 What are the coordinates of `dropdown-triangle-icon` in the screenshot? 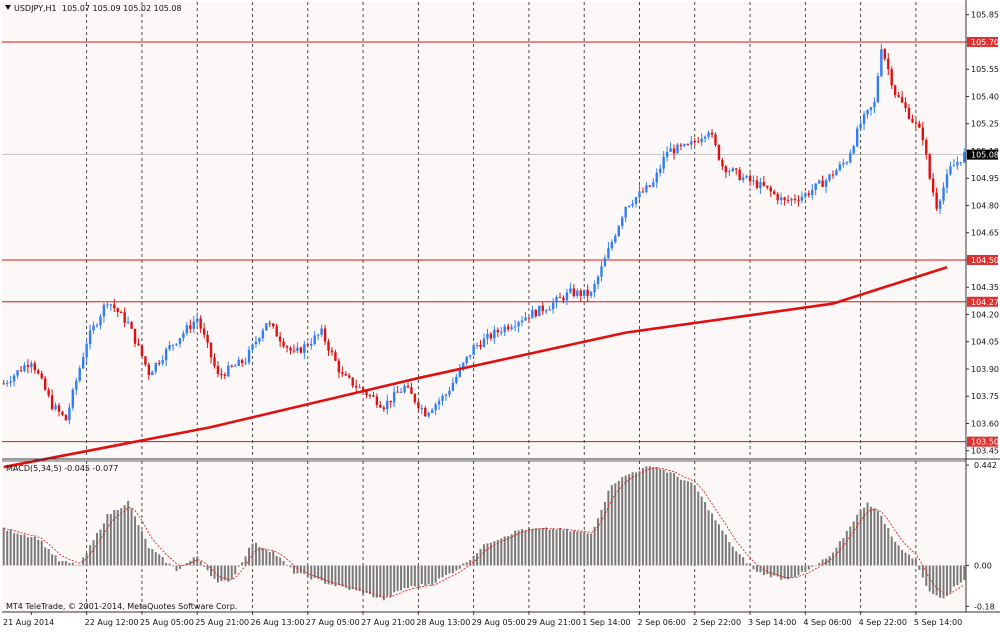 It's located at (8, 7).